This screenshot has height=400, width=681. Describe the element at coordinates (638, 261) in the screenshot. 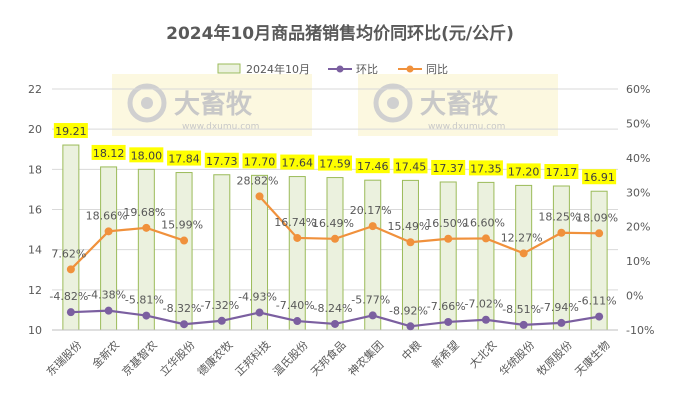

I see `right-axis-tick: 10%` at that location.